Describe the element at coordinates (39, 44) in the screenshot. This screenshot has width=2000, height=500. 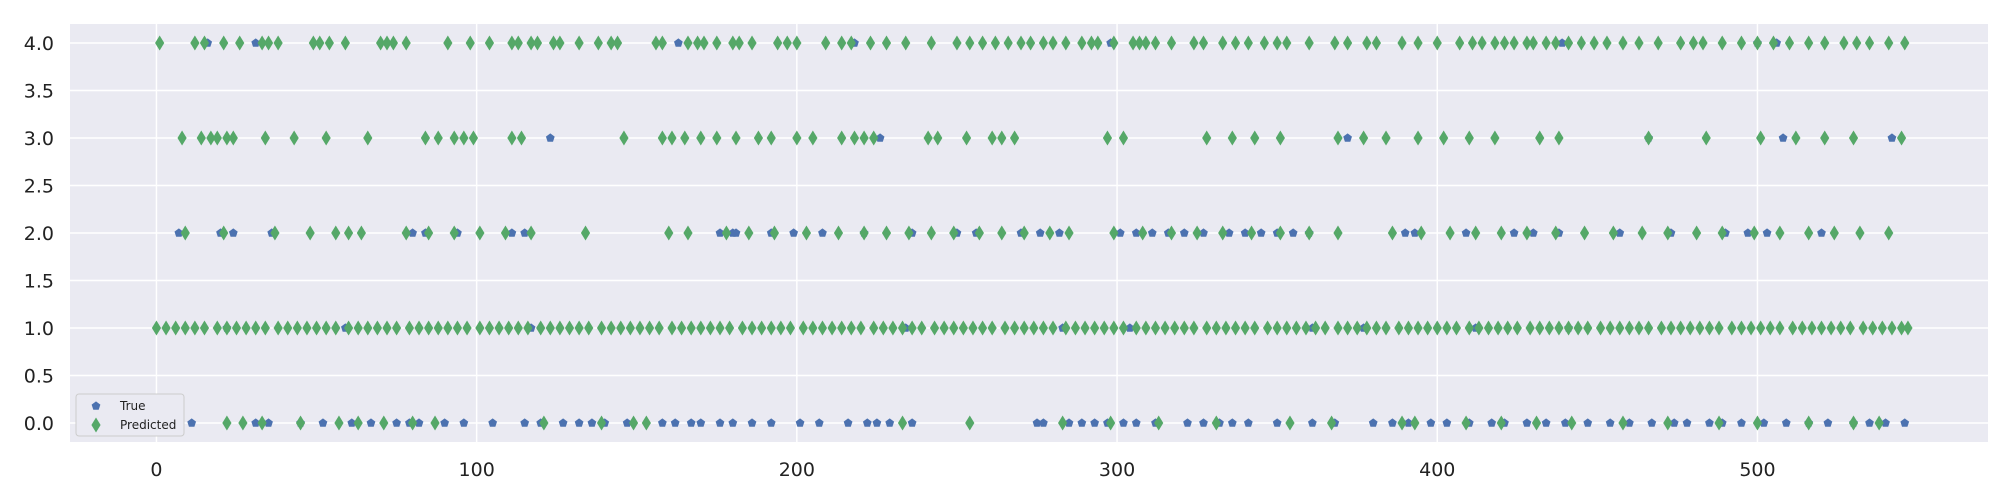
I see `y-tick-label: 4.0` at that location.